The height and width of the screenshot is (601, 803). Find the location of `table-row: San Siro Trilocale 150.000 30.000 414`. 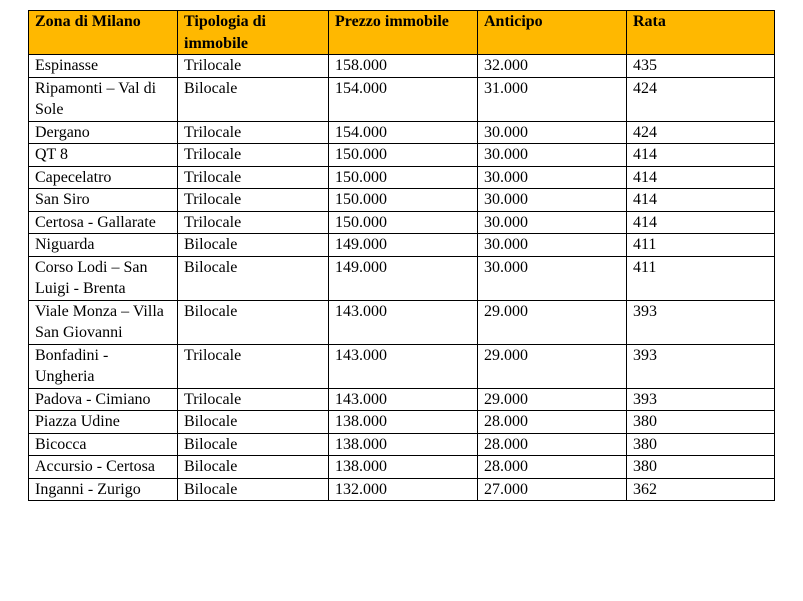

table-row: San Siro Trilocale 150.000 30.000 414 is located at coordinates (401, 200).